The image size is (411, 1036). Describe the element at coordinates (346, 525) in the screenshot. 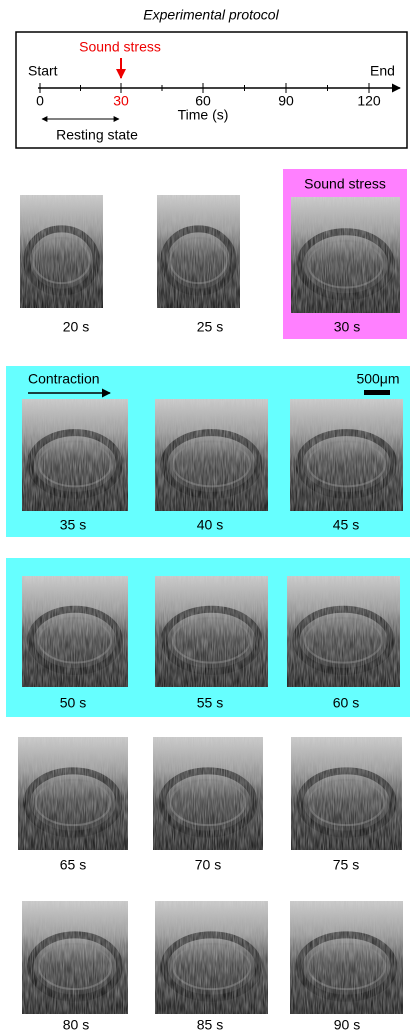

I see `frame-label: 45 s` at that location.